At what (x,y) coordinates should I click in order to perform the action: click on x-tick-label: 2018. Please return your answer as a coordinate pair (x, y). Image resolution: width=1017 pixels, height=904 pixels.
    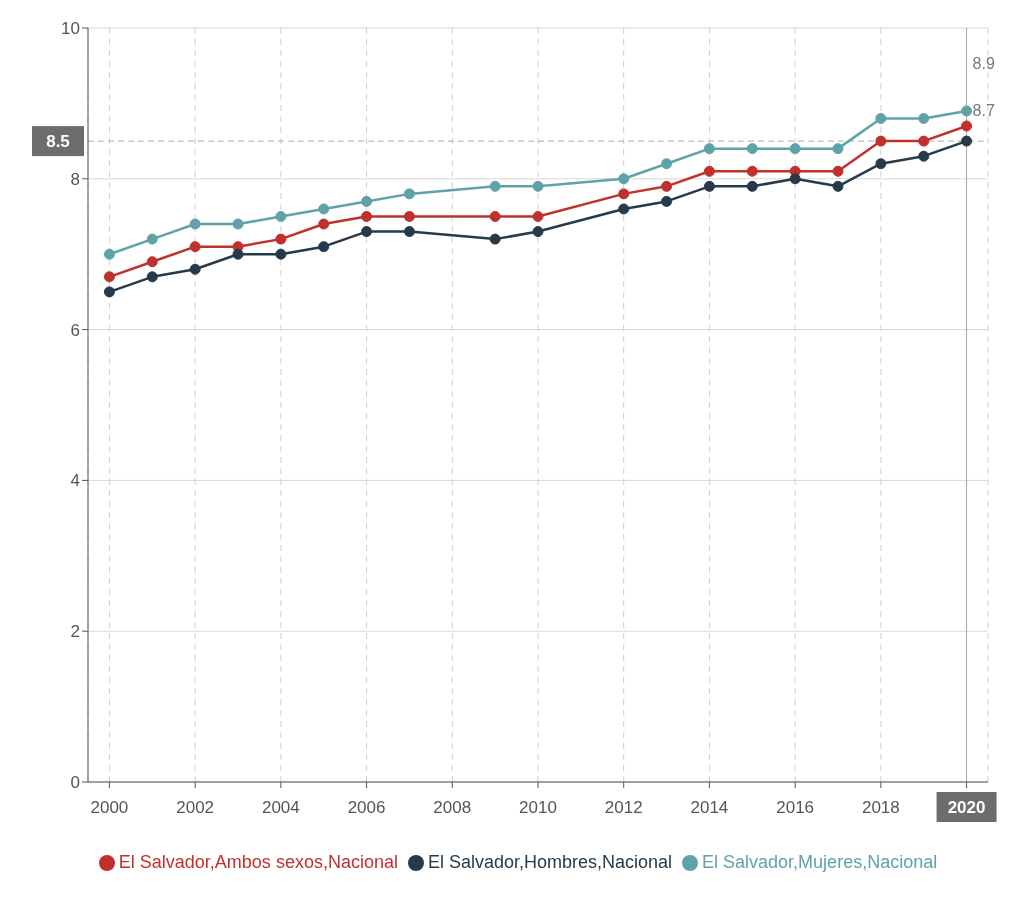
    Looking at the image, I should click on (880, 807).